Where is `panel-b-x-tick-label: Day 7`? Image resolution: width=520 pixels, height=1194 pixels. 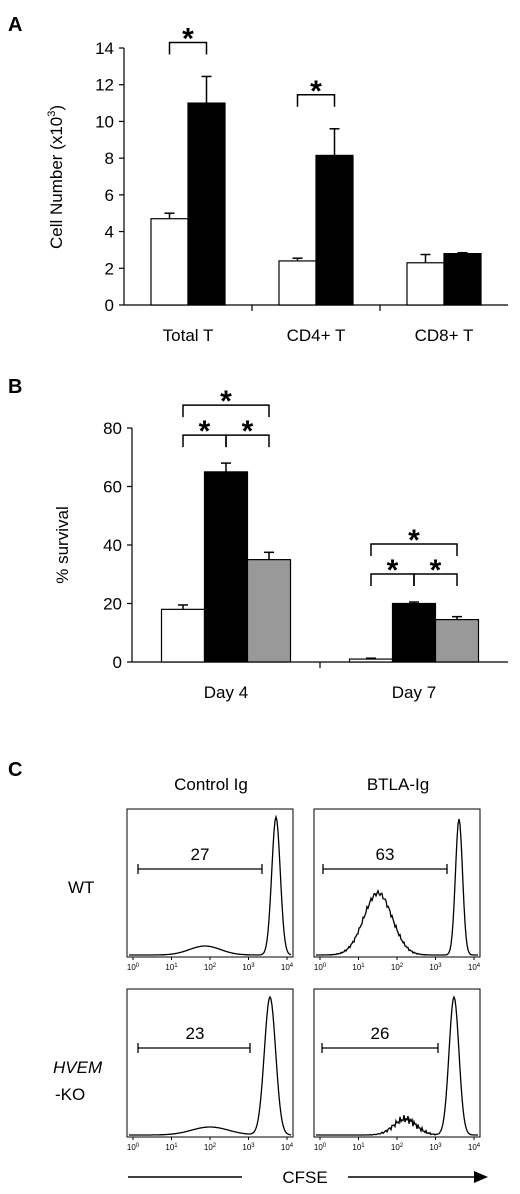 panel-b-x-tick-label: Day 7 is located at coordinates (414, 692).